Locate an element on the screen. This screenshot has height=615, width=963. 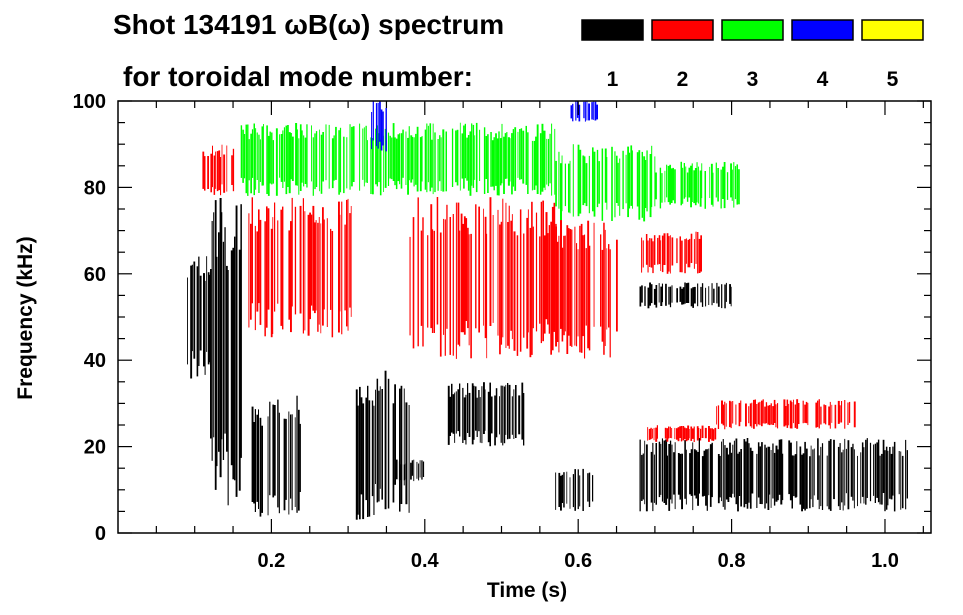
y-tick-label: 0 is located at coordinates (100, 534).